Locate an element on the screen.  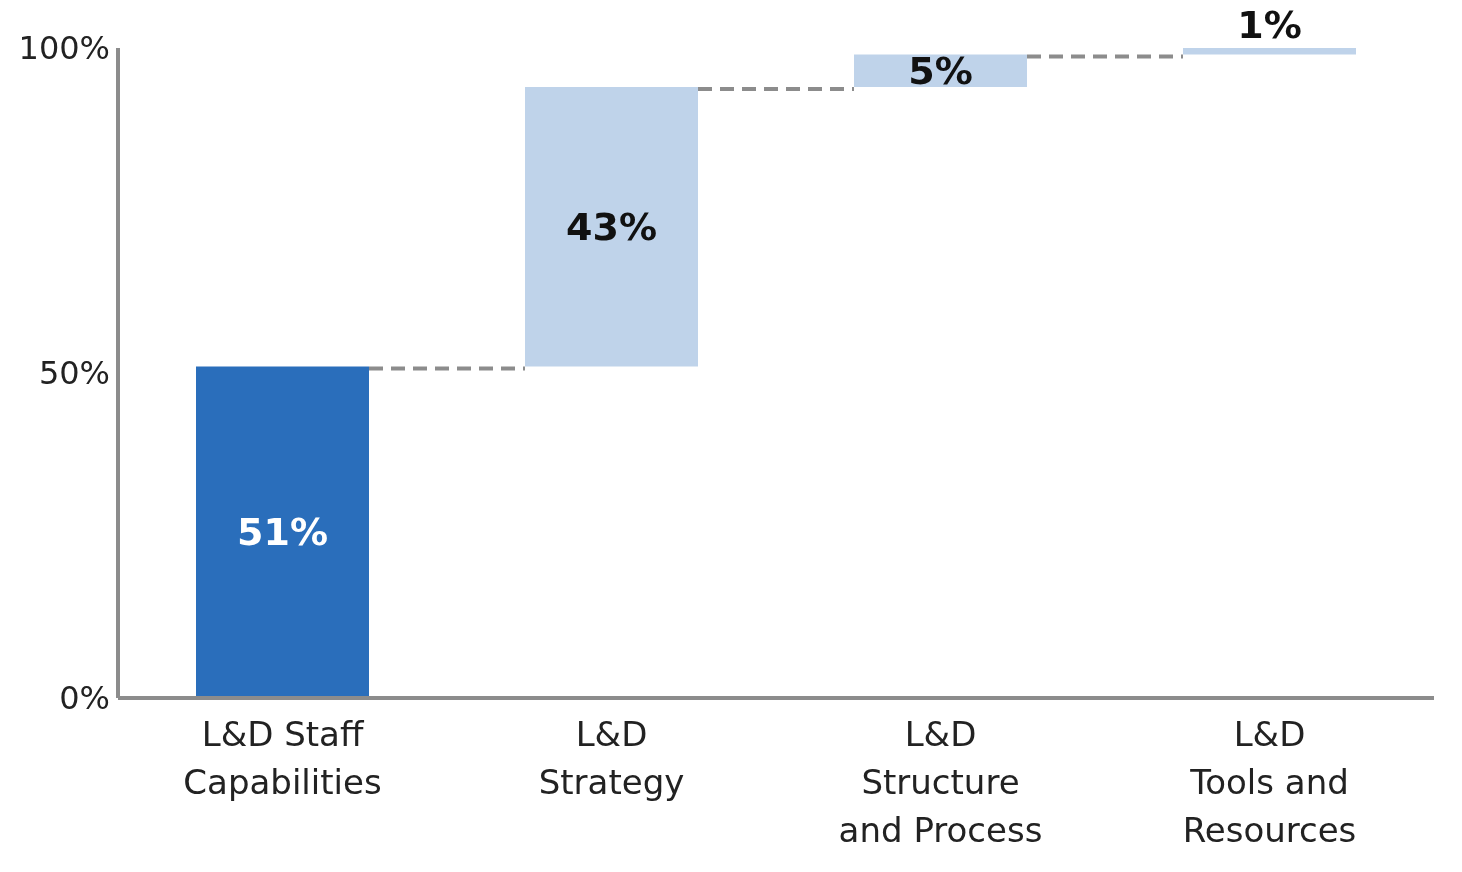
data-label: 5% is located at coordinates (940, 70).